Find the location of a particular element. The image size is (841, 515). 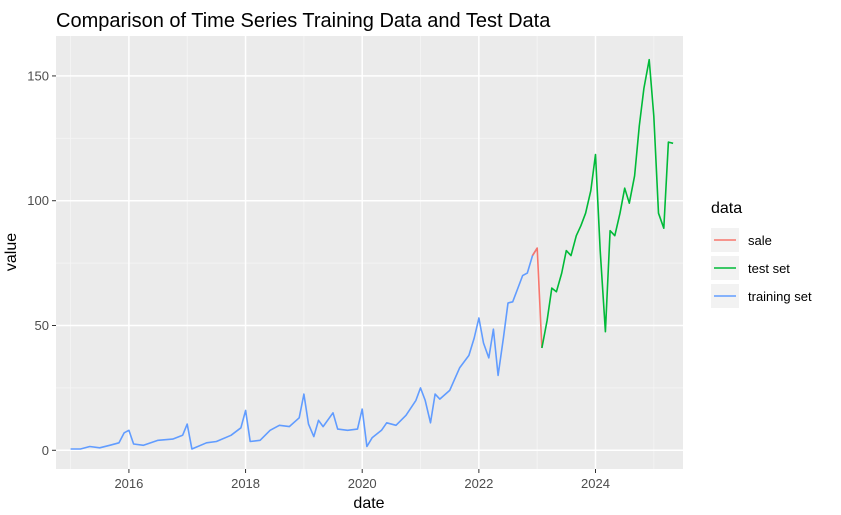

y-tick-label: 150 is located at coordinates (38, 75).